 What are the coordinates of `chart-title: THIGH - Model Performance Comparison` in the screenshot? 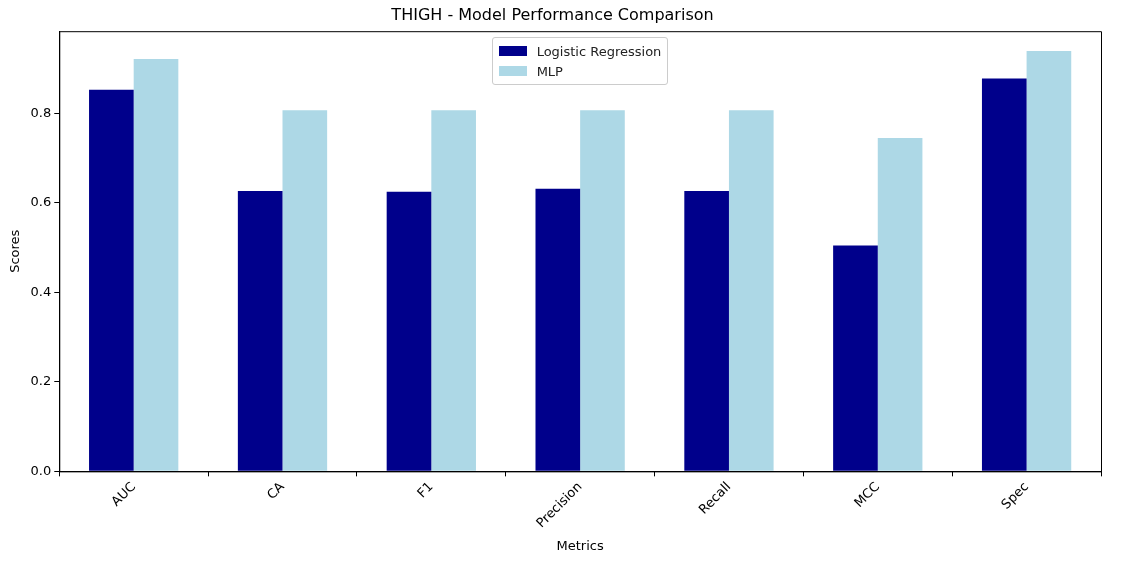 It's located at (552, 14).